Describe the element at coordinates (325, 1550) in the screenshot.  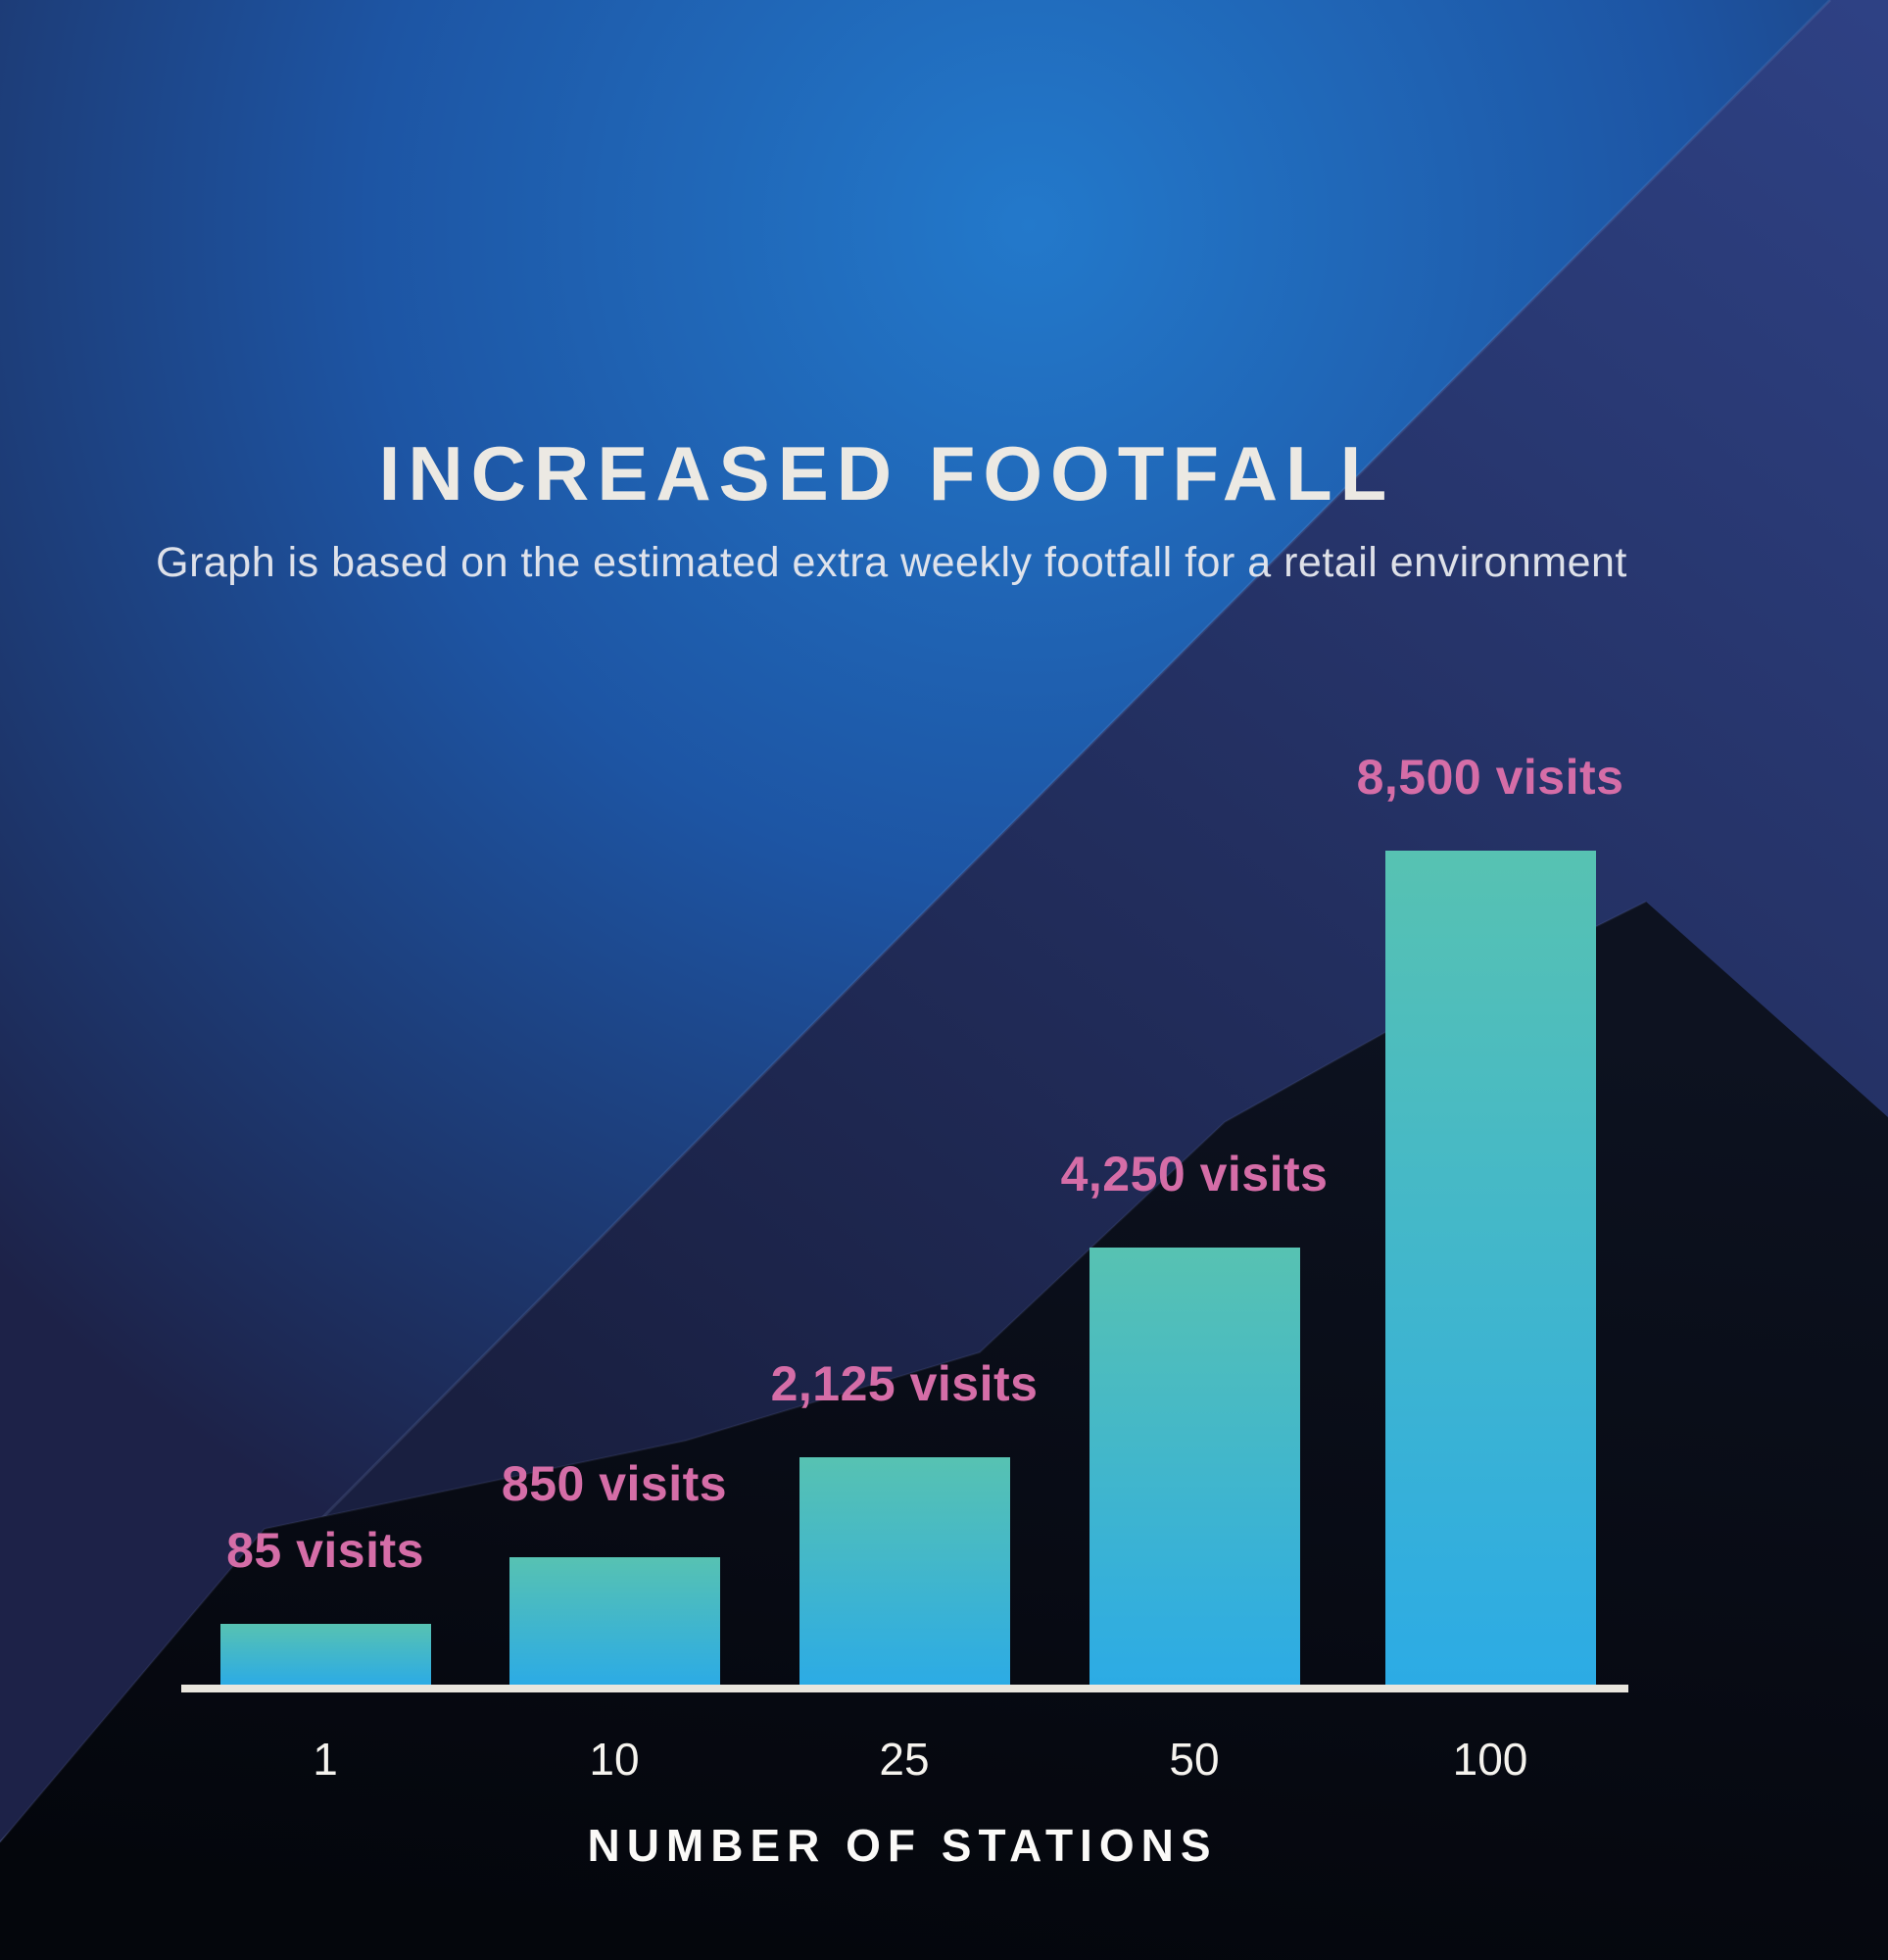
I see `bar-value-label: 85 visits` at that location.